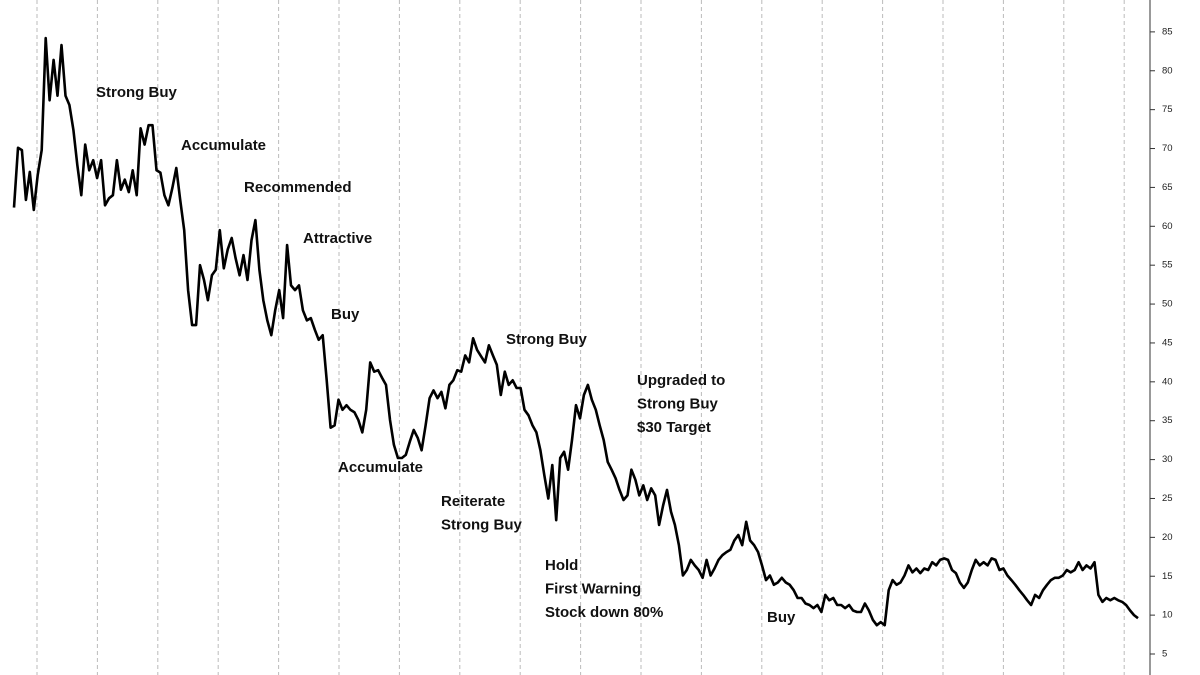  I want to click on annotation: Reiterate, so click(473, 501).